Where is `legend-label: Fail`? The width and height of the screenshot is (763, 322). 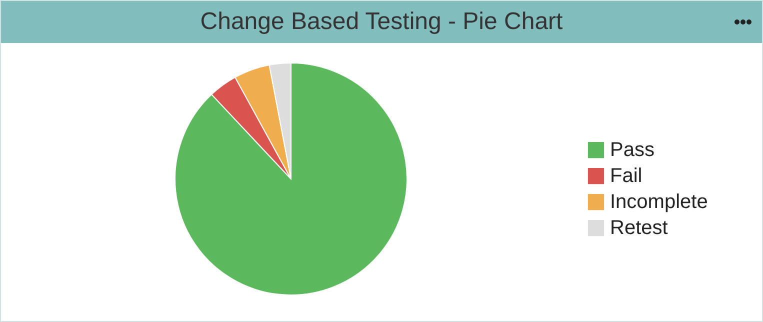
legend-label: Fail is located at coordinates (626, 176).